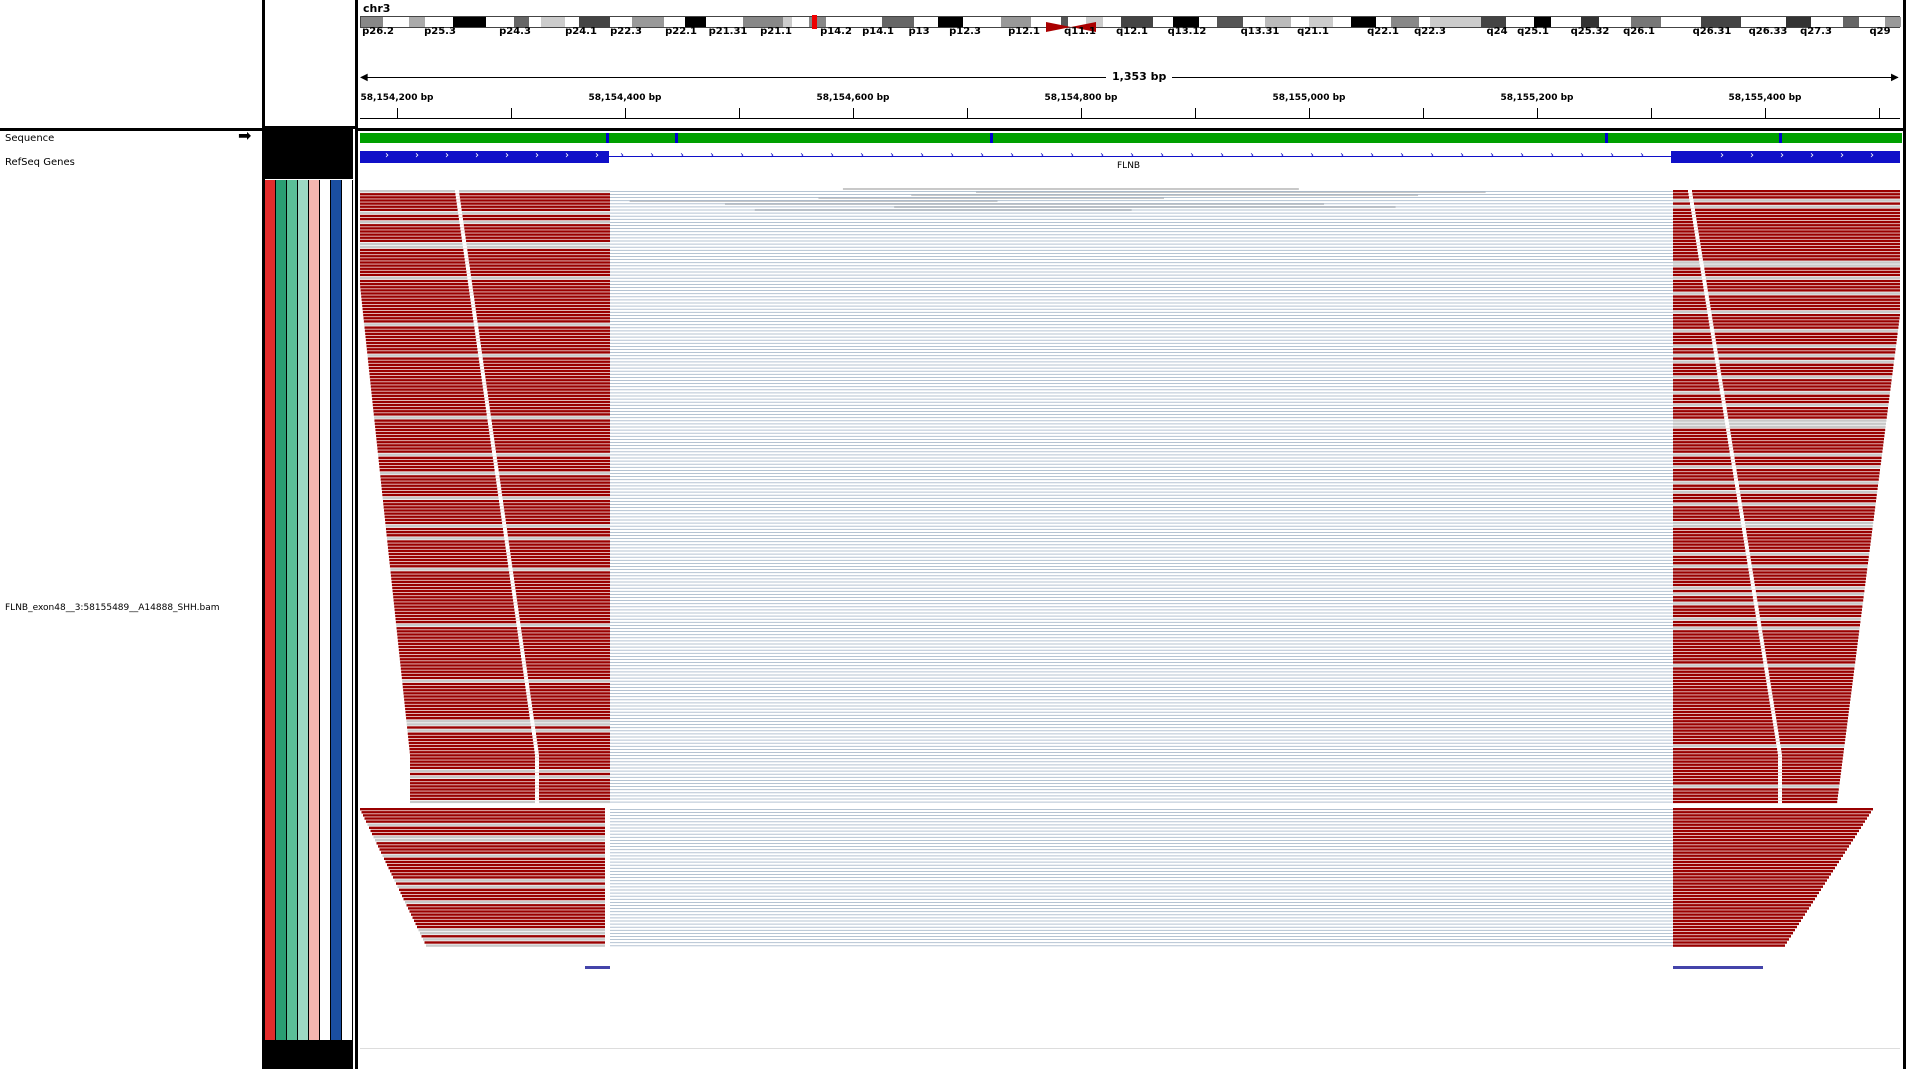 The image size is (1920, 1069). Describe the element at coordinates (40, 162) in the screenshot. I see `track-name-refseq: RefSeq Genes` at that location.